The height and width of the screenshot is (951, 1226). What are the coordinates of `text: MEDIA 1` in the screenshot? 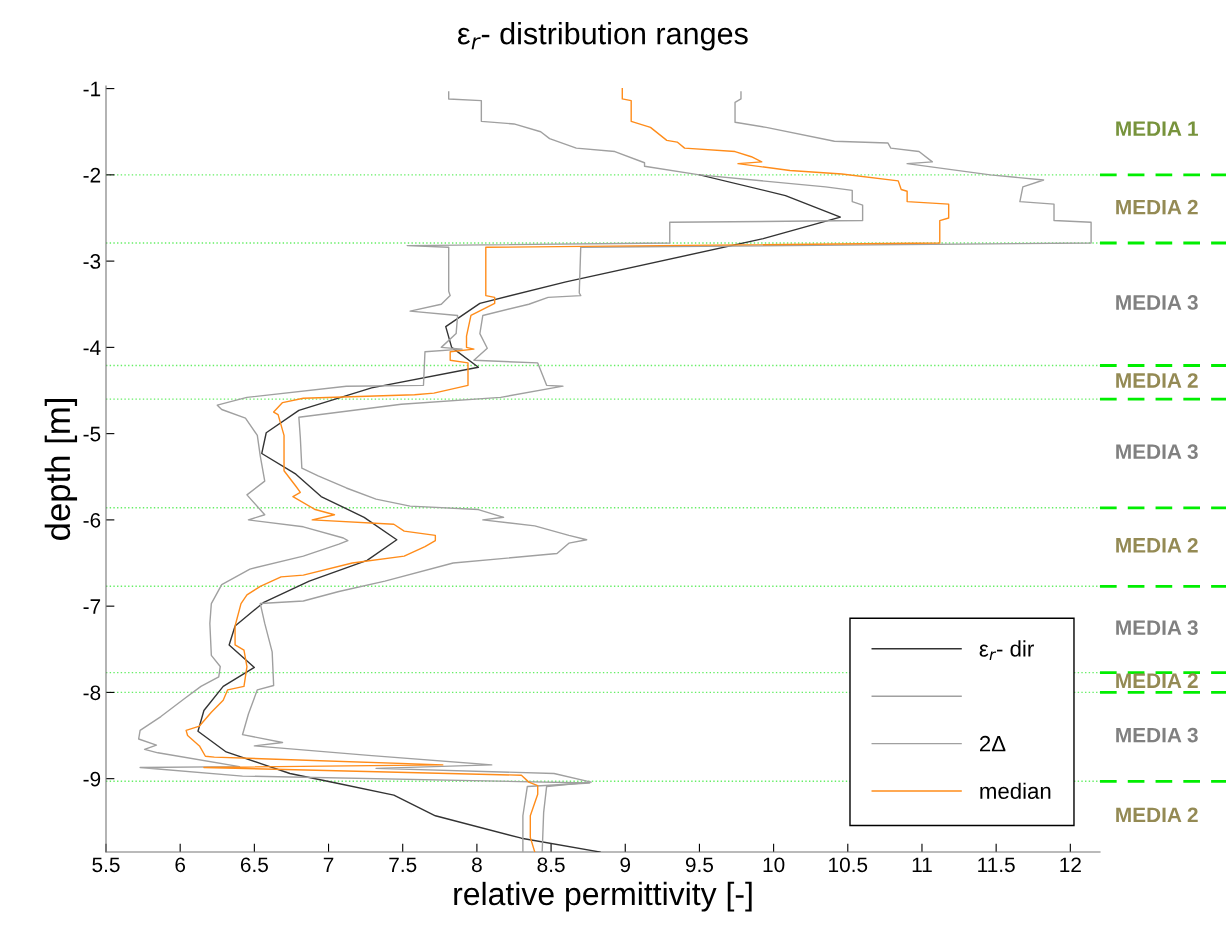 It's located at (1157, 128).